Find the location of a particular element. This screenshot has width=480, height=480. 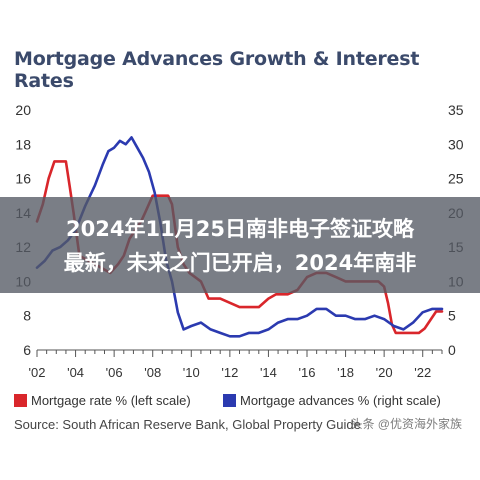

right-axis-tick-label: 5 is located at coordinates (452, 316).